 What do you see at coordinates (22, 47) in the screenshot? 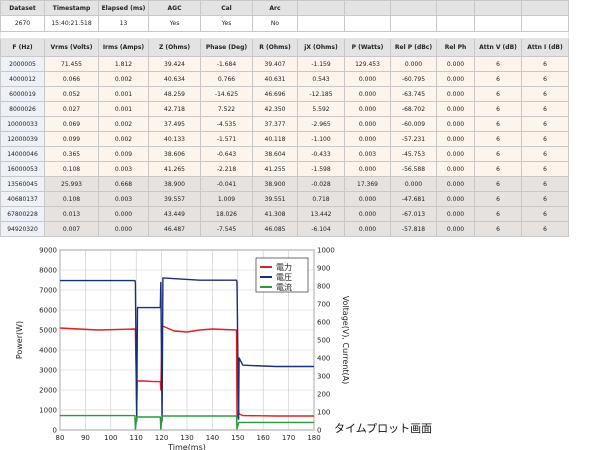
I see `column-header: F (Hz)` at bounding box center [22, 47].